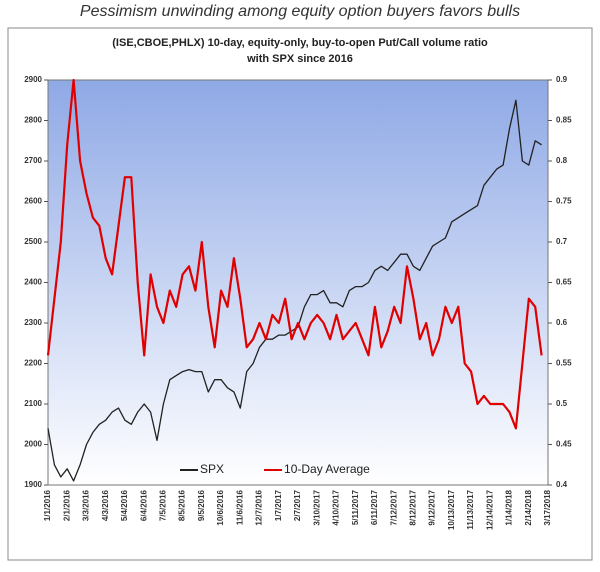 The width and height of the screenshot is (600, 572). I want to click on x-tick-label: 4/10/2017, so click(336, 507).